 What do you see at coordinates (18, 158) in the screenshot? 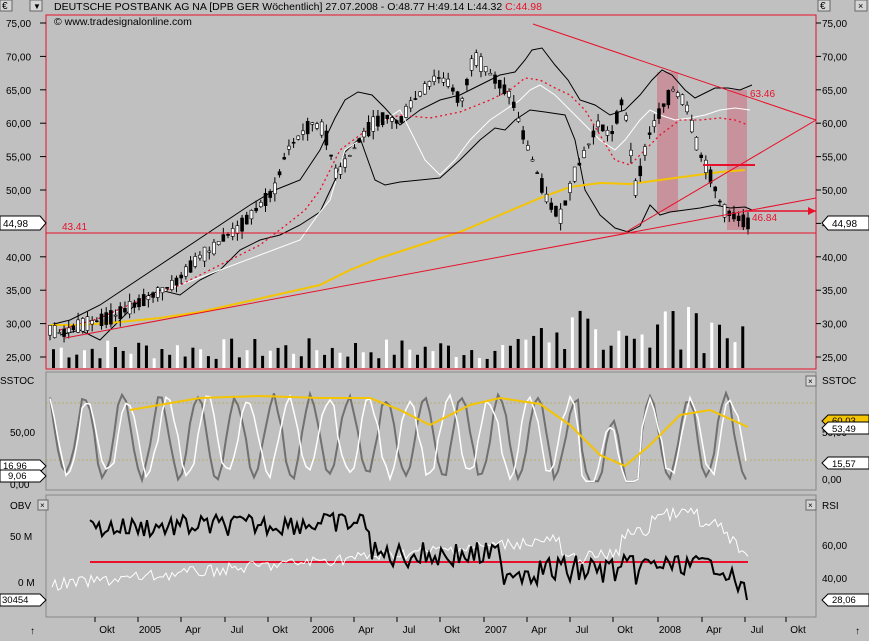
I see `price-tick-label: 55,00` at bounding box center [18, 158].